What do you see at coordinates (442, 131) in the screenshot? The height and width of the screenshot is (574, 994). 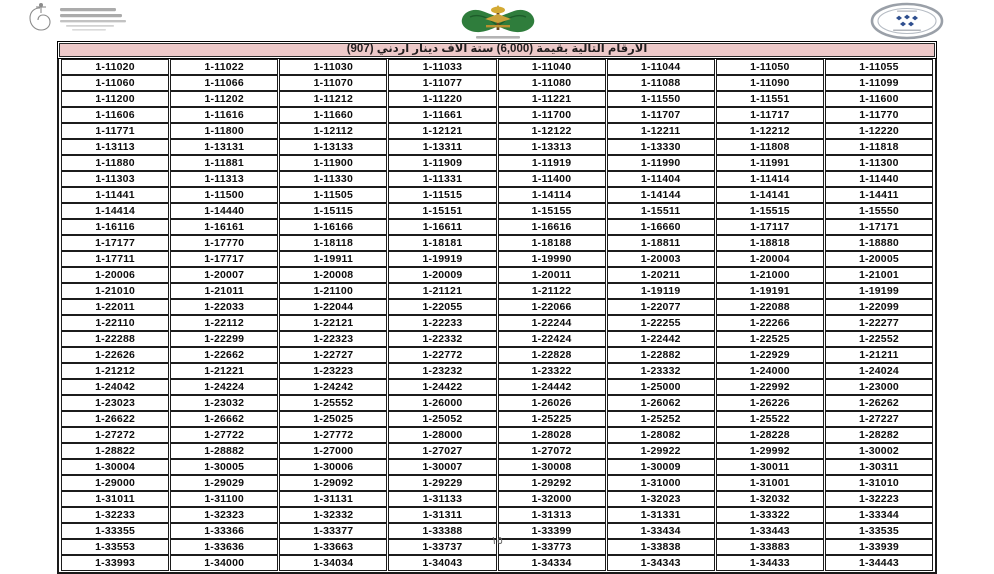 I see `prize-number-cell: 1-12121` at bounding box center [442, 131].